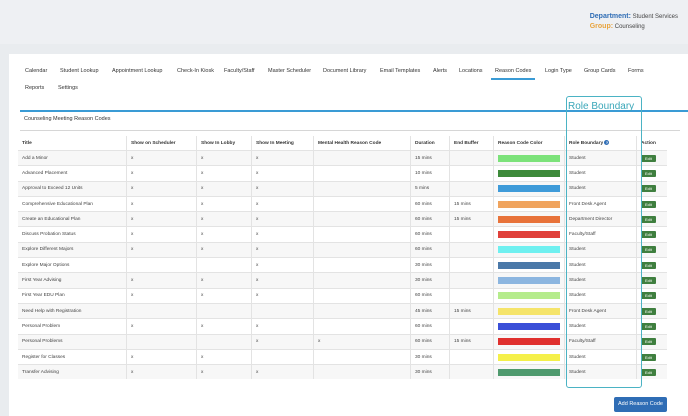 This screenshot has width=688, height=416. What do you see at coordinates (629, 27) in the screenshot?
I see `group-value: Counseling` at bounding box center [629, 27].